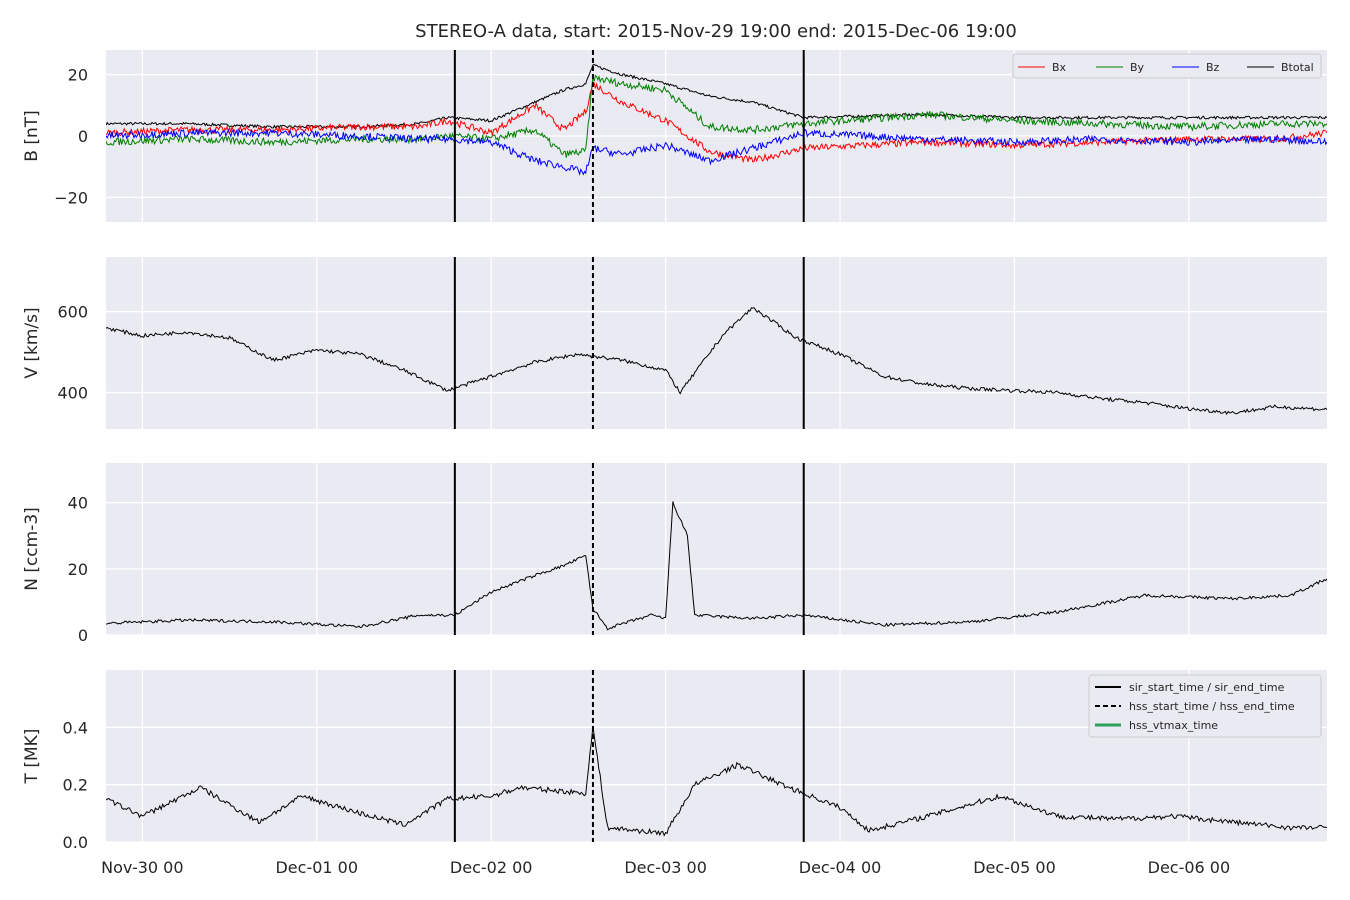 Image resolution: width=1350 pixels, height=900 pixels. I want to click on x-tick-label: Dec-03 00, so click(665, 867).